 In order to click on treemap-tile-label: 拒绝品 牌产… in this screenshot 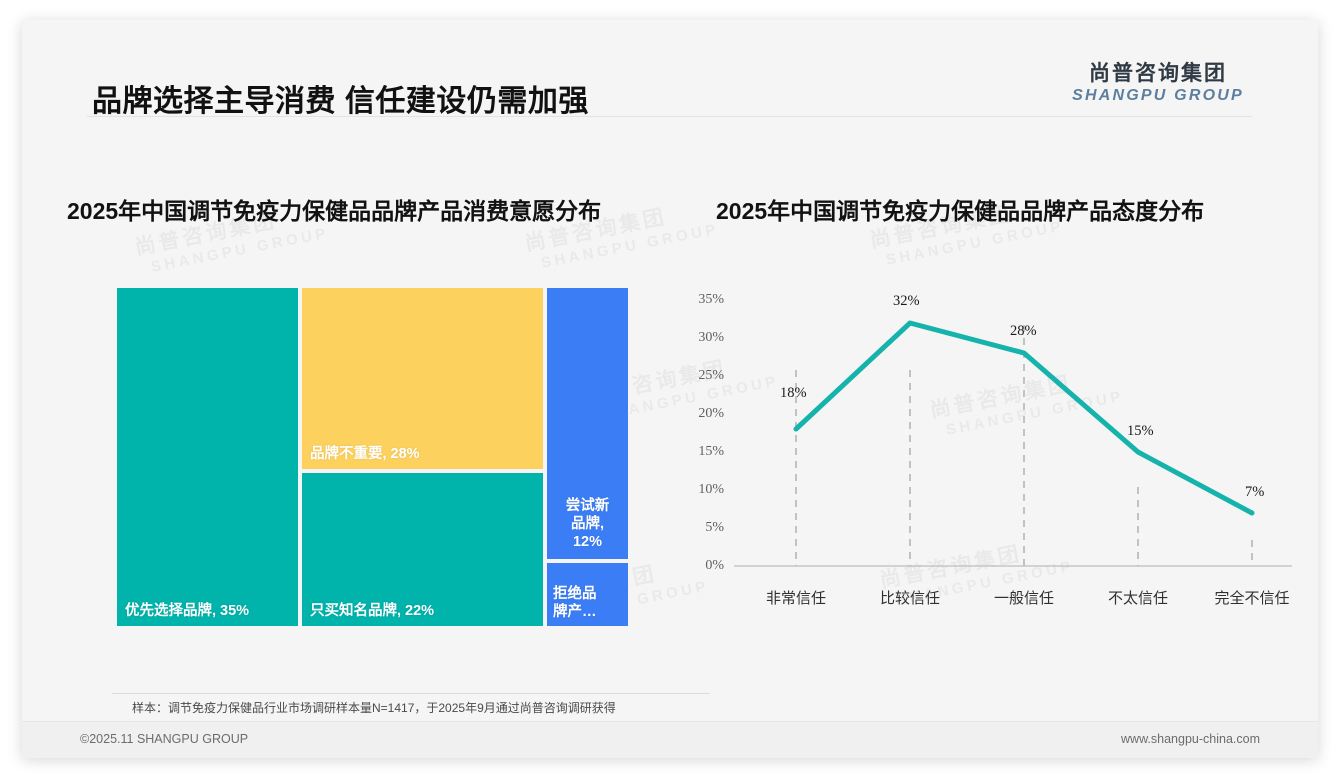, I will do `click(575, 602)`.